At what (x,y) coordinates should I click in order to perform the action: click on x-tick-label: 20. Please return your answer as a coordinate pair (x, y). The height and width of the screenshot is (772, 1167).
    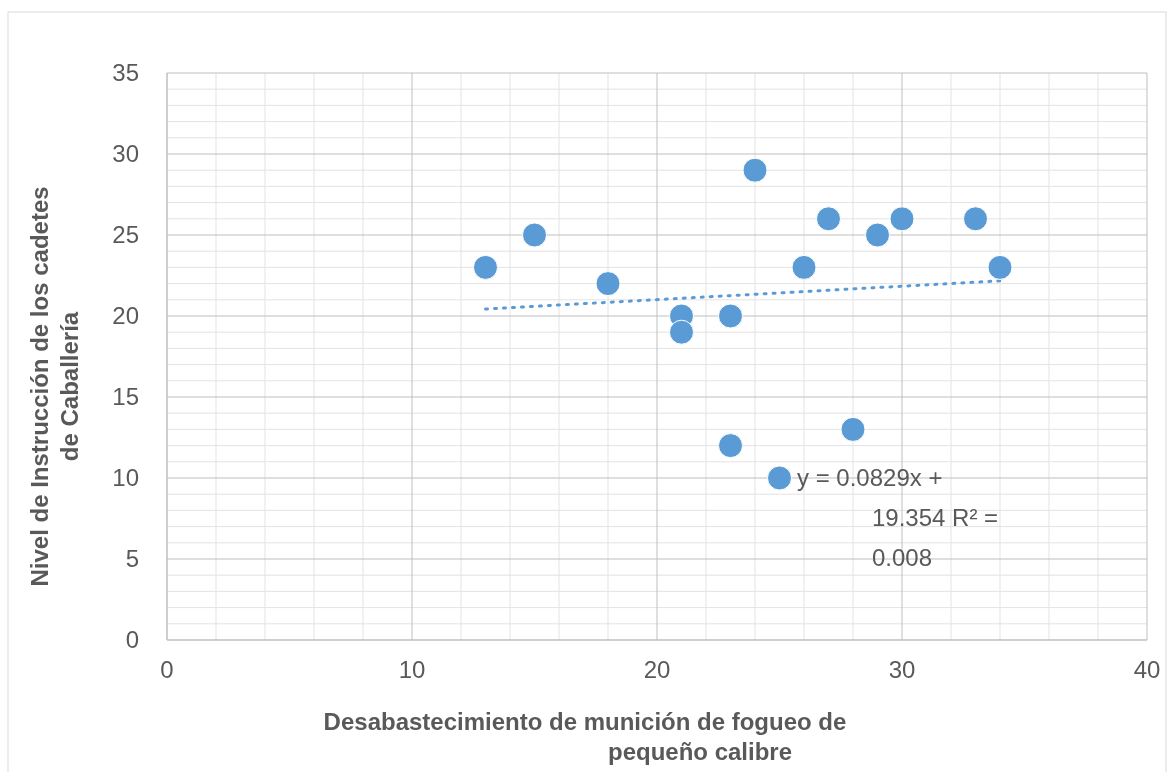
    Looking at the image, I should click on (657, 669).